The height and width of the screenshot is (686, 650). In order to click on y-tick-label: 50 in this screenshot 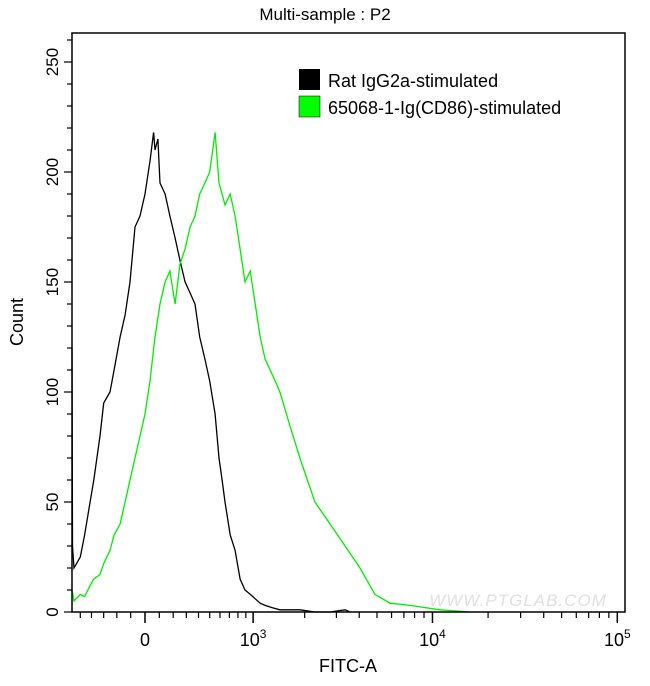, I will do `click(52, 502)`.